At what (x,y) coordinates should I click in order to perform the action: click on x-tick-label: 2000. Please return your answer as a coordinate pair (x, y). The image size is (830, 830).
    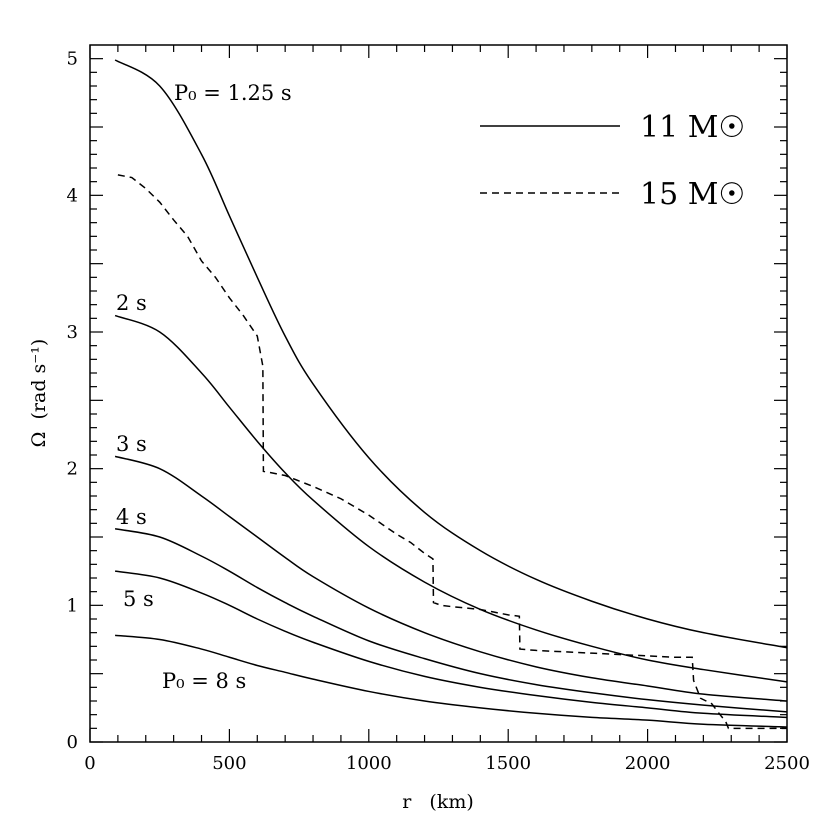
    Looking at the image, I should click on (648, 763).